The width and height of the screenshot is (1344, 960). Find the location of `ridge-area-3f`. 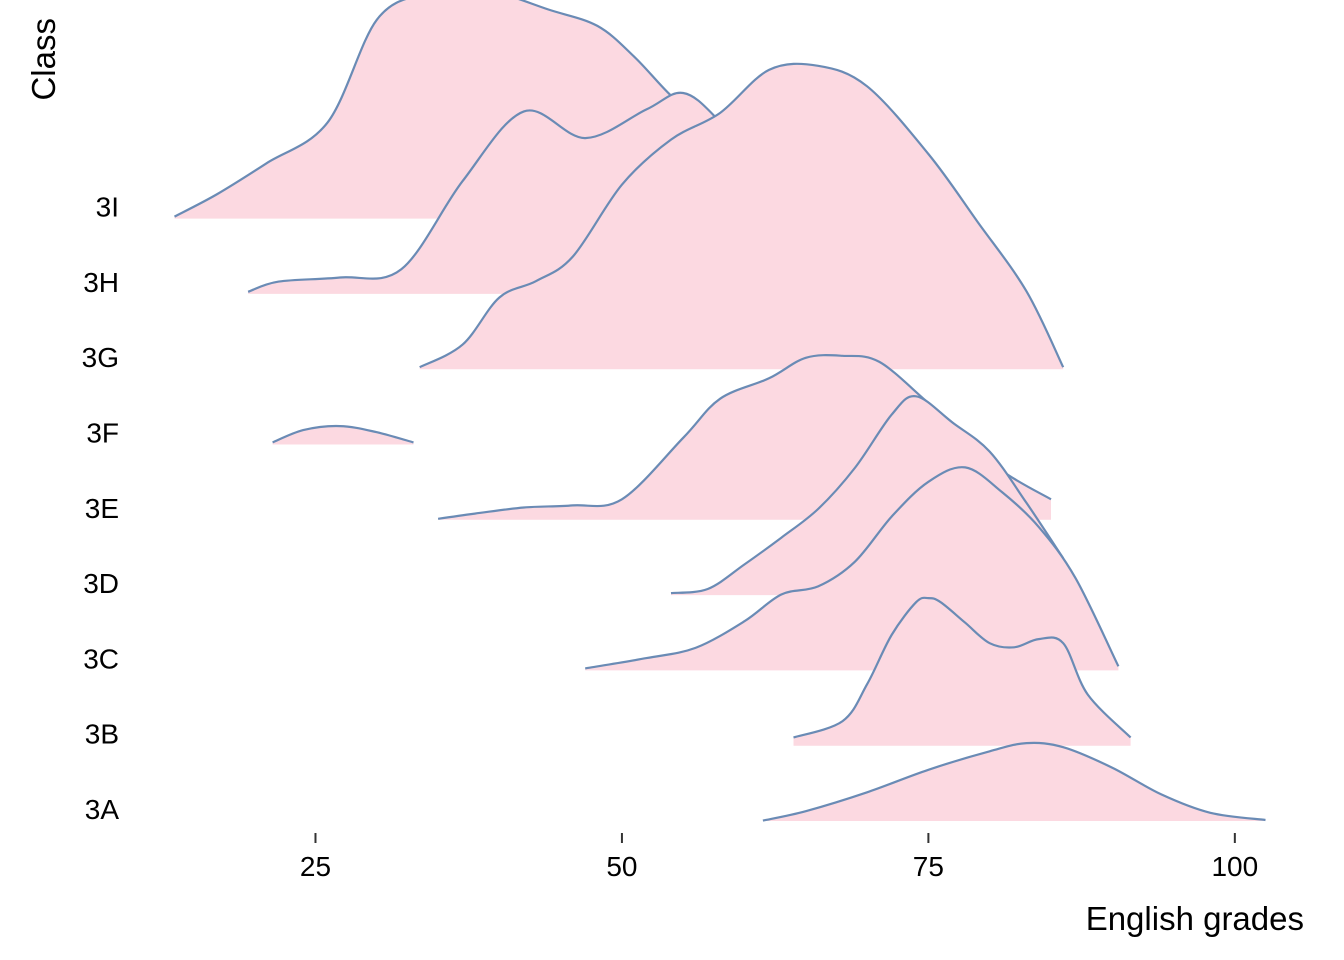

ridge-area-3f is located at coordinates (343, 435).